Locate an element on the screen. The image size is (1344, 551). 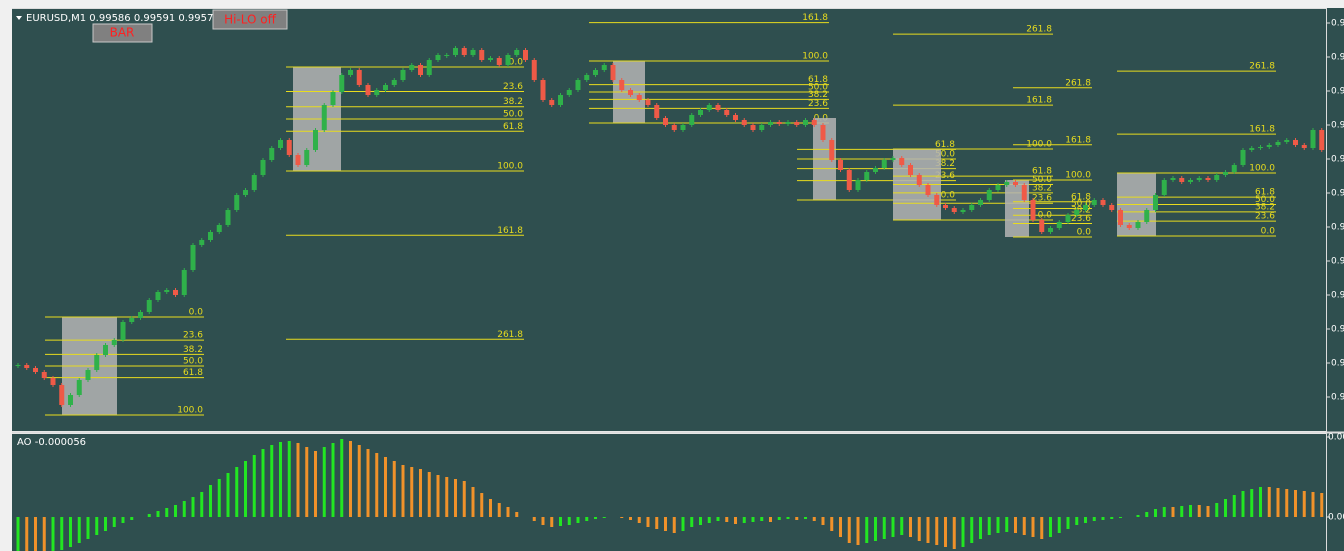
ao-tick-label: 0.00 is located at coordinates (1336, 518).